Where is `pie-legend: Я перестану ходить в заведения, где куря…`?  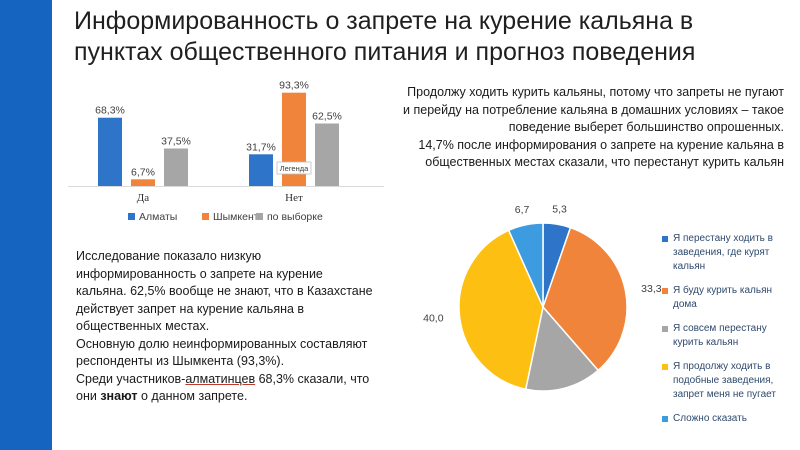 pie-legend: Я перестану ходить в заведения, где куря… is located at coordinates (727, 334).